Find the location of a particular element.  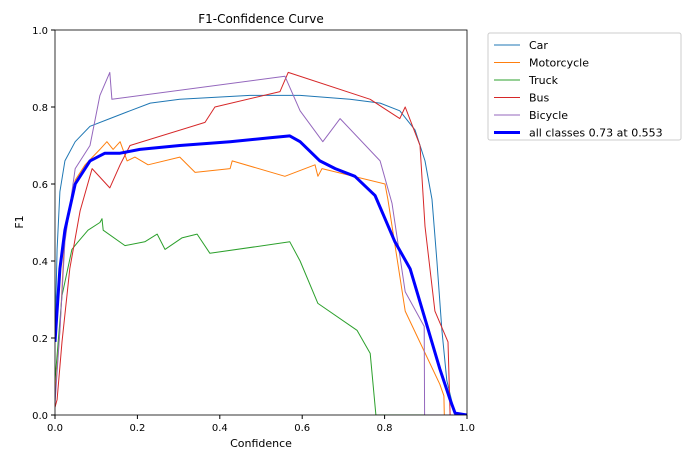

x-tick-label: 0.4 is located at coordinates (220, 428).